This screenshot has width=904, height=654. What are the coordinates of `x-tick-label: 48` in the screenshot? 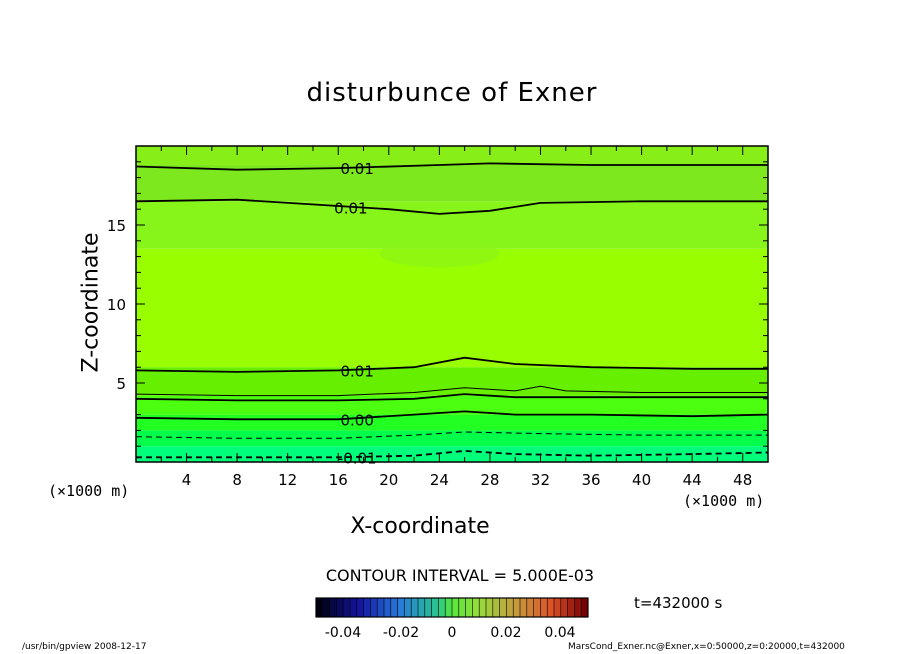 It's located at (742, 480).